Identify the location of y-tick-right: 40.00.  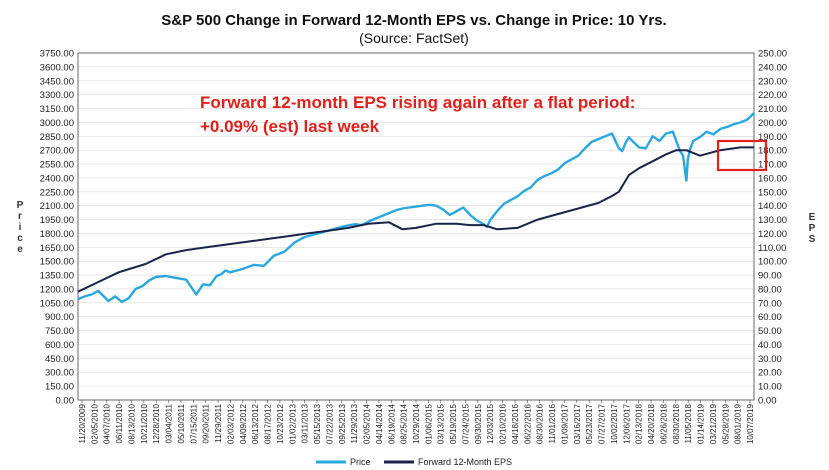
(770, 345).